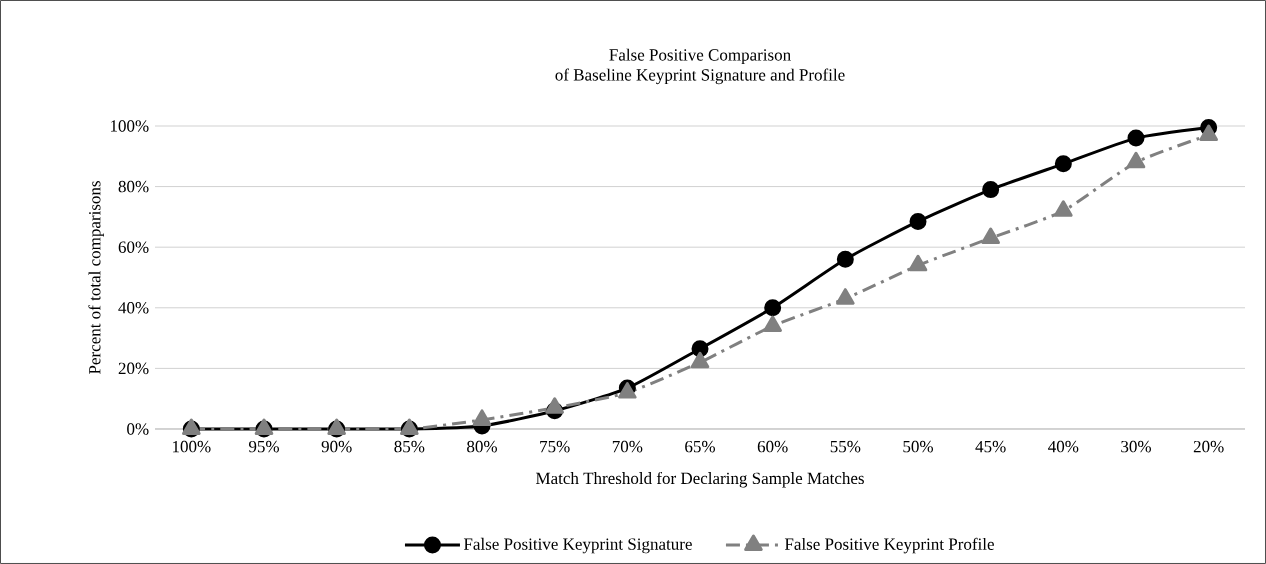  I want to click on chart-subtitle: of Baseline Keyprint Signature and Profile, so click(700, 76).